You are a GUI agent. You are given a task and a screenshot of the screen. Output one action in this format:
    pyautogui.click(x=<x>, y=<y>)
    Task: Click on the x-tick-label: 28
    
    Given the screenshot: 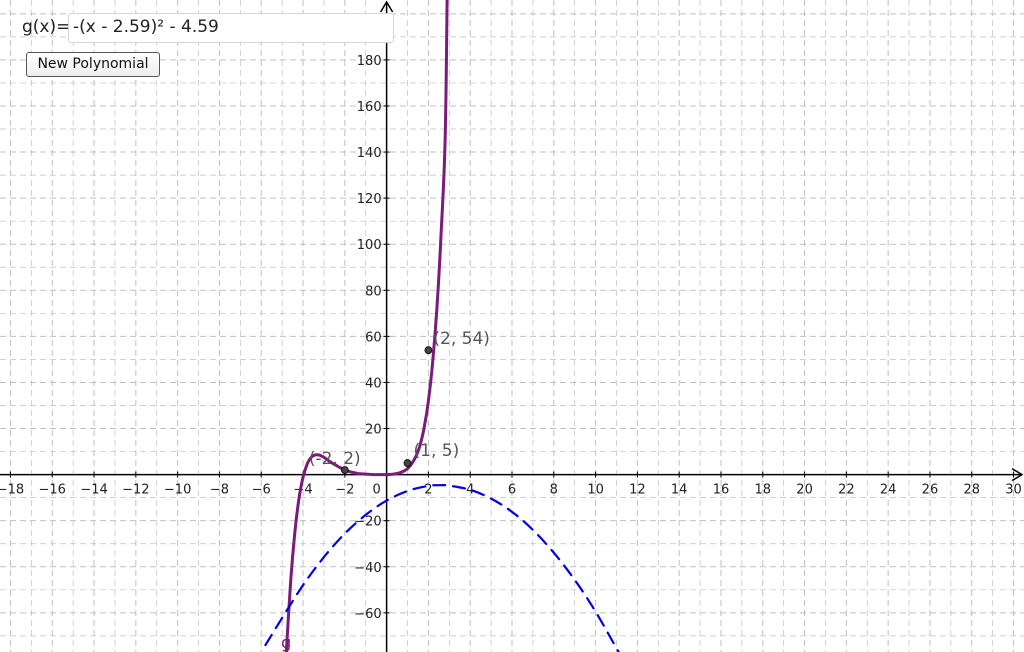 What is the action you would take?
    pyautogui.click(x=971, y=490)
    